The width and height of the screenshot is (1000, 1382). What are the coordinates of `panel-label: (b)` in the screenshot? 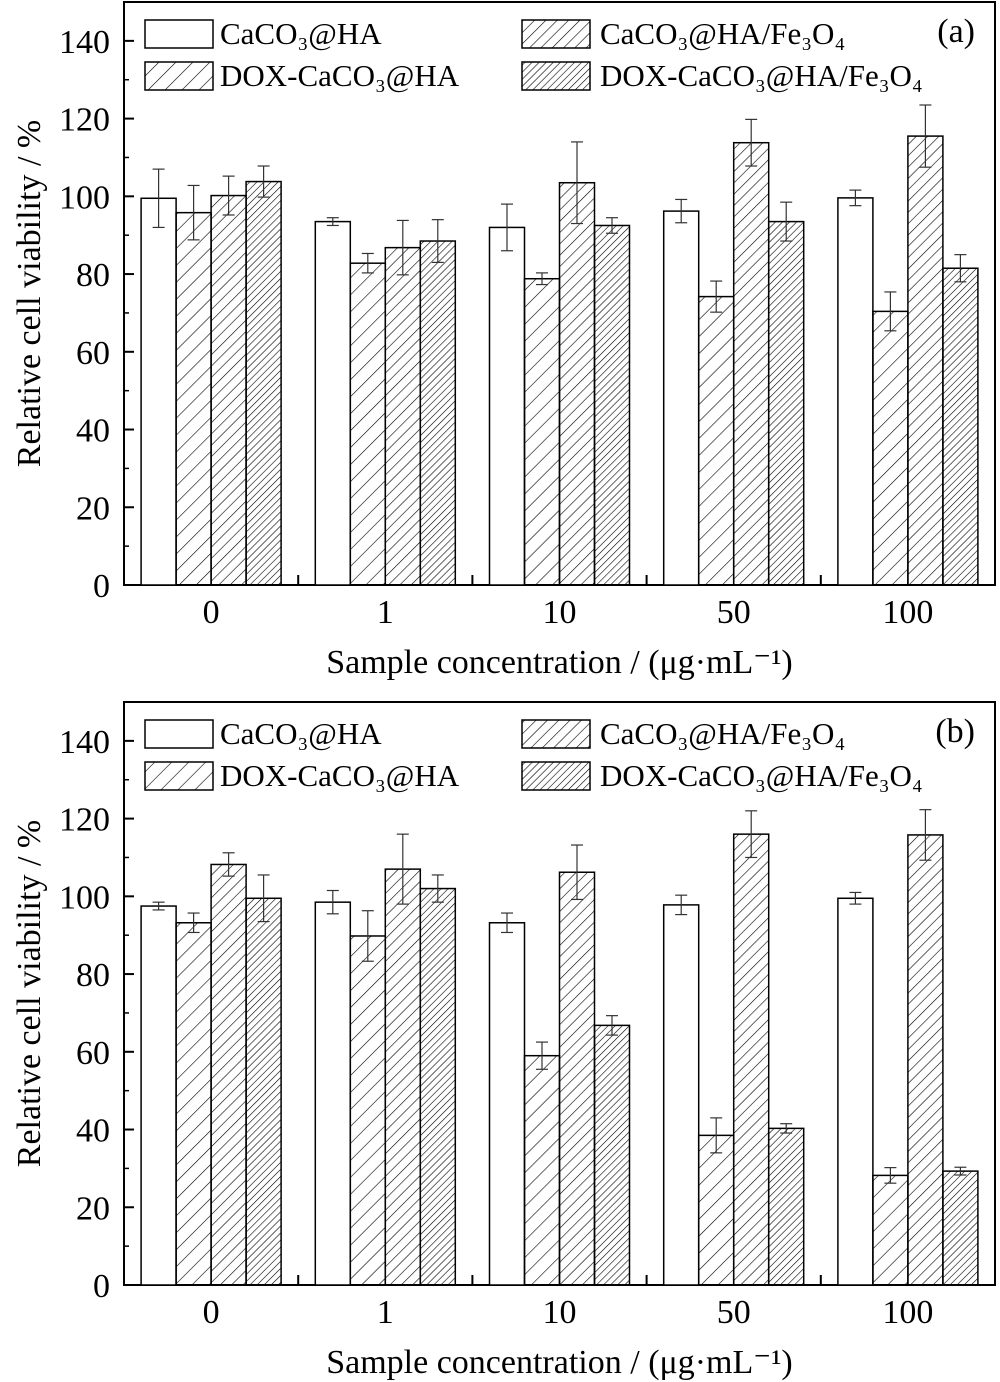 It's located at (955, 731).